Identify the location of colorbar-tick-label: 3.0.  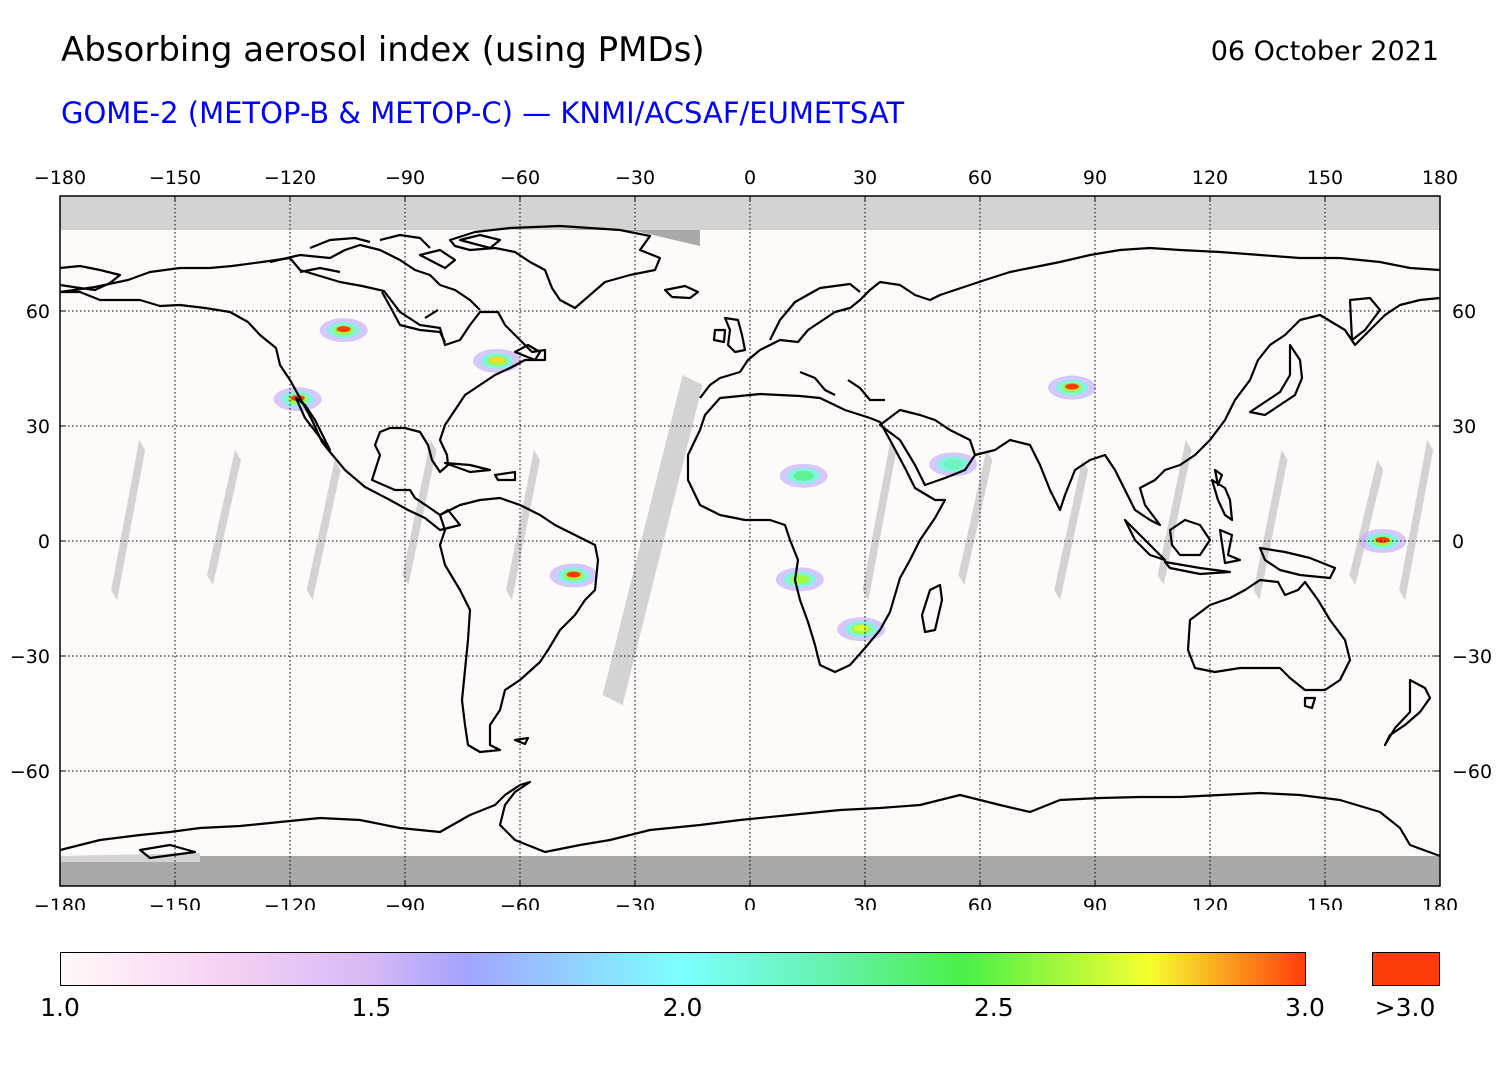
(1305, 1007).